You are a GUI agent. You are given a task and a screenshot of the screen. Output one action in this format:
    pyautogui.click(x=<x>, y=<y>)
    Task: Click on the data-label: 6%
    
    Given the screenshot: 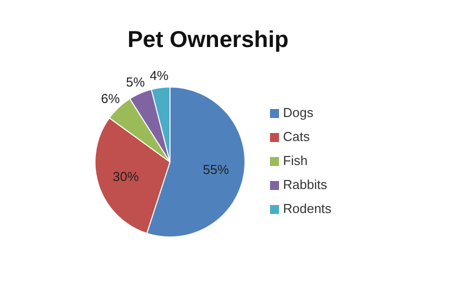 What is the action you would take?
    pyautogui.click(x=110, y=98)
    